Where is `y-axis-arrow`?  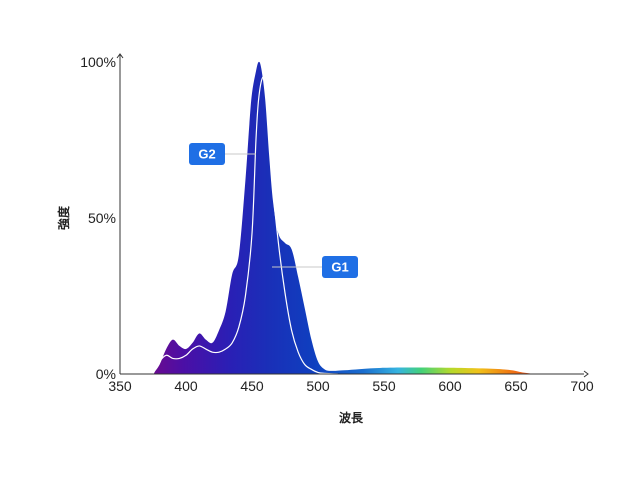 y-axis-arrow is located at coordinates (120, 56).